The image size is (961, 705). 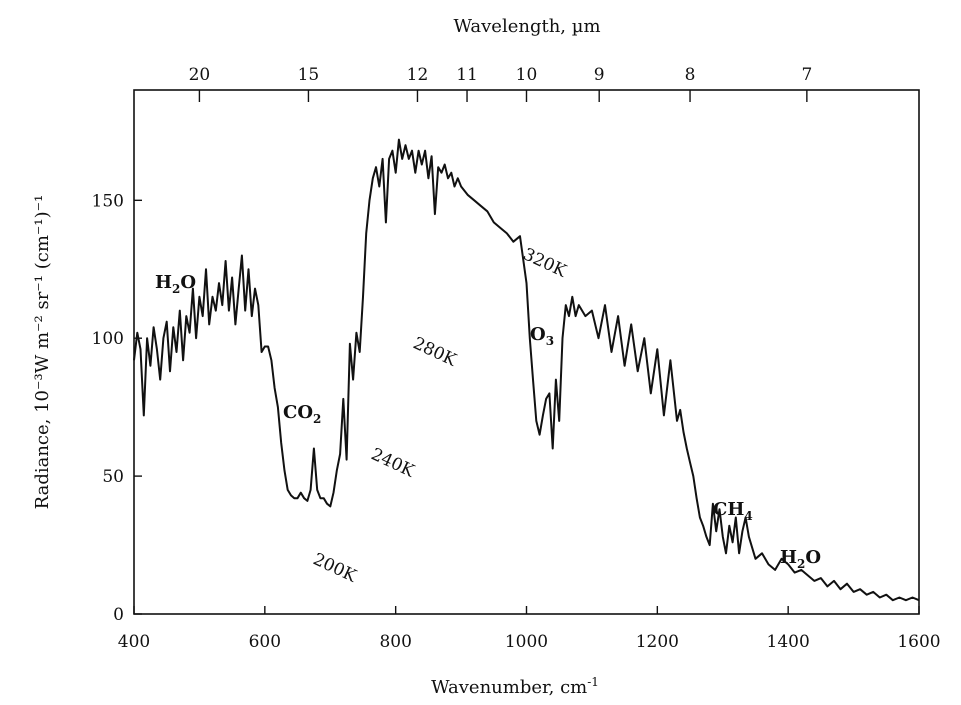 What do you see at coordinates (134, 642) in the screenshot?
I see `x-tick-label: 400` at bounding box center [134, 642].